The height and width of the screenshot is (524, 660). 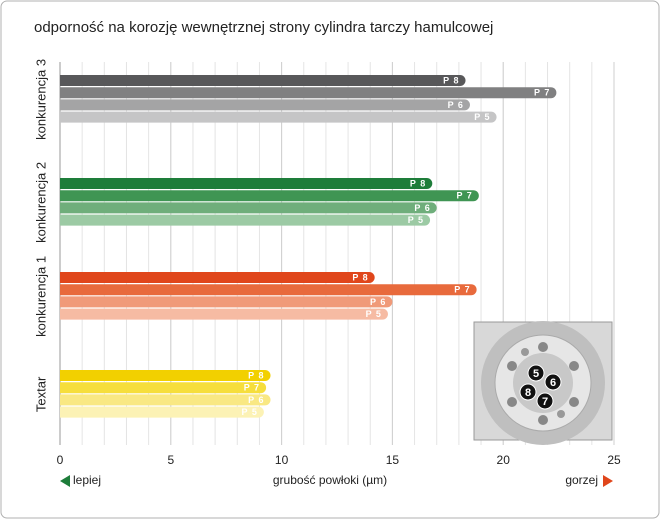 I want to click on better-label: lepiej, so click(x=87, y=480).